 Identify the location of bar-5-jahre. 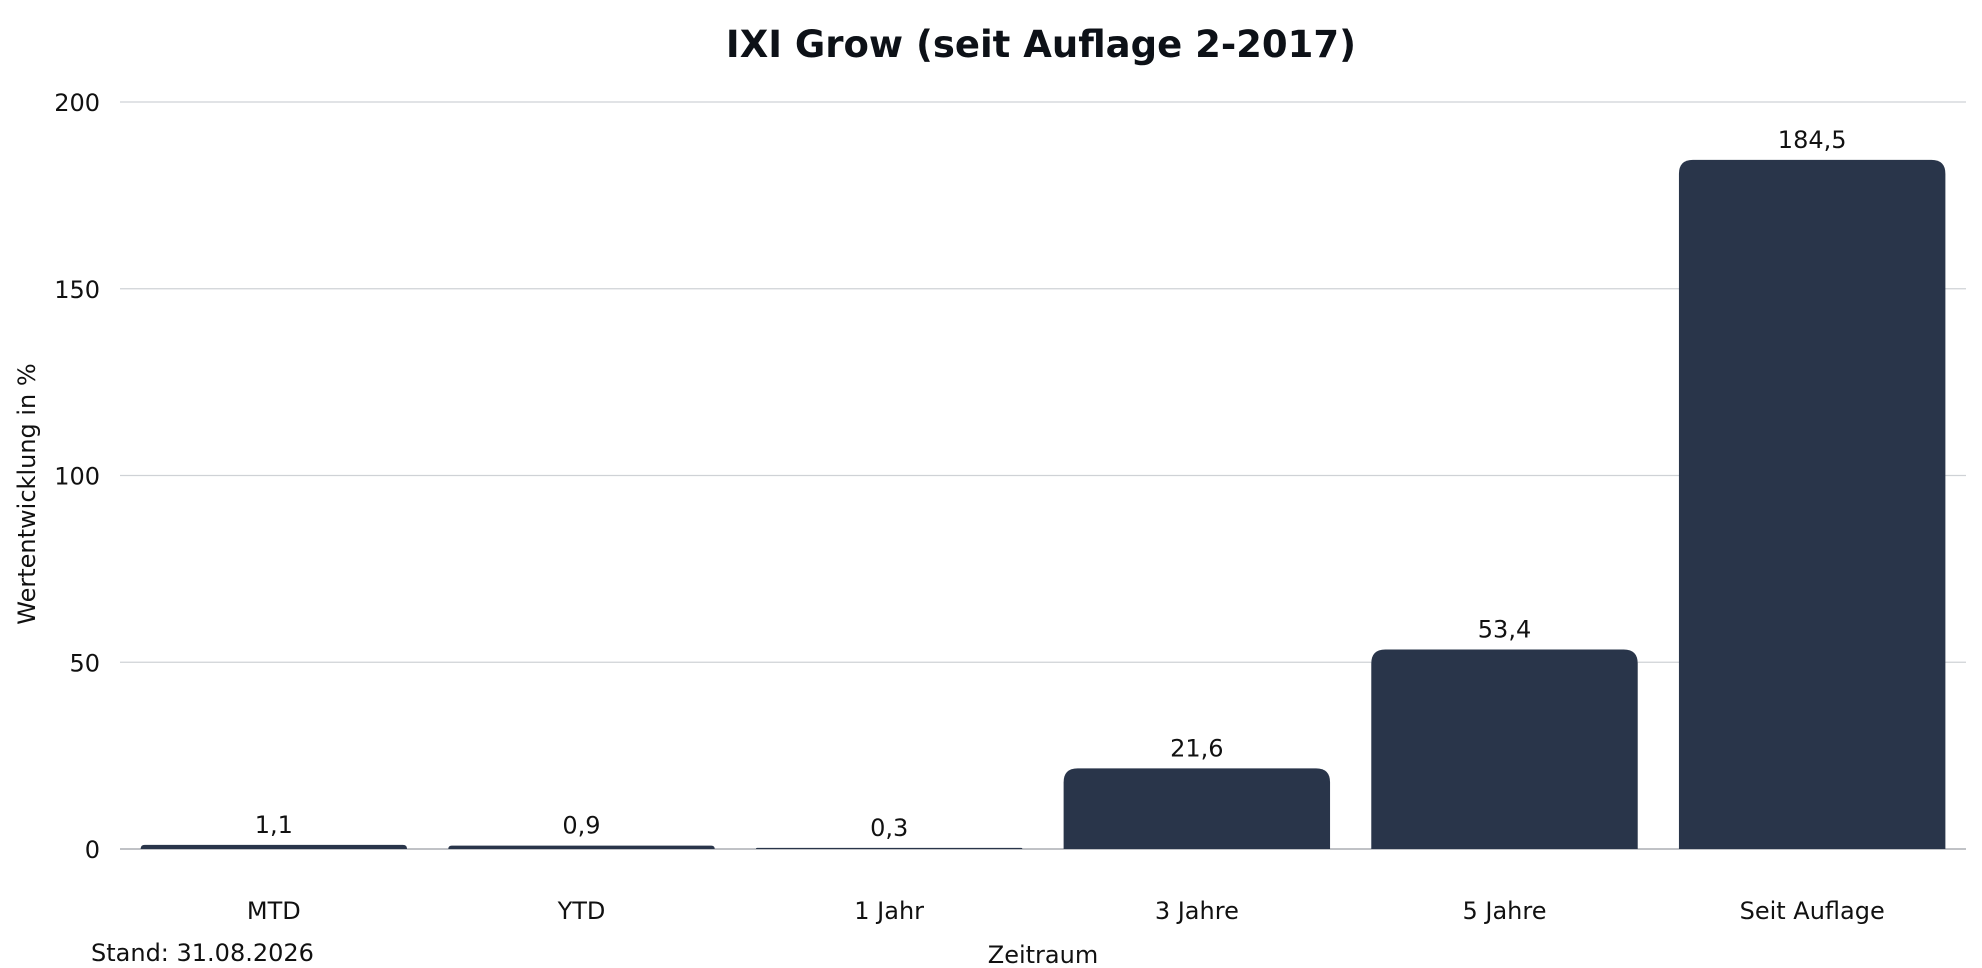
(1504, 749).